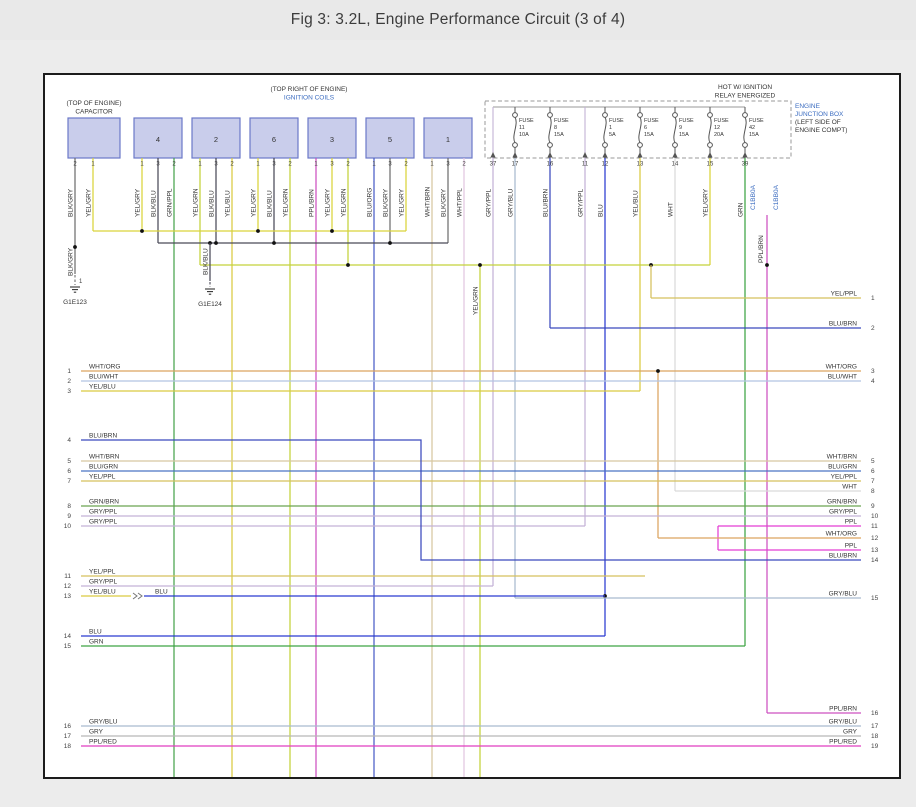 The width and height of the screenshot is (916, 807). What do you see at coordinates (873, 381) in the screenshot?
I see `right-pin-number: 4` at bounding box center [873, 381].